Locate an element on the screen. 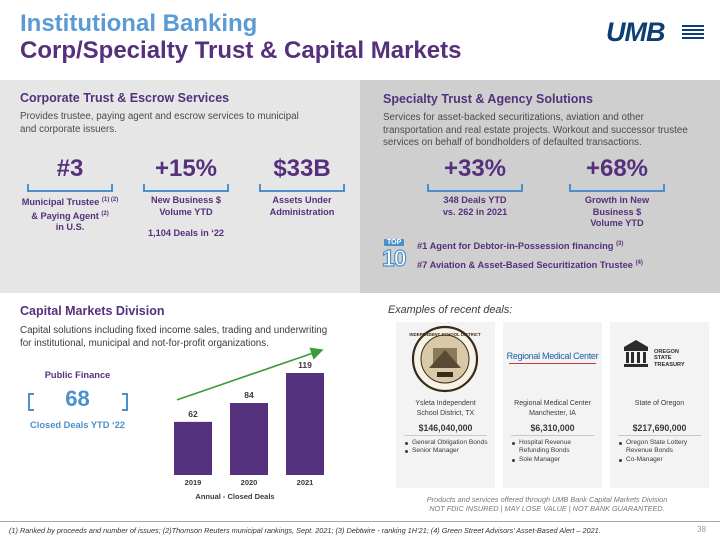  footnote-ref: (1) (2) is located at coordinates (110, 200).